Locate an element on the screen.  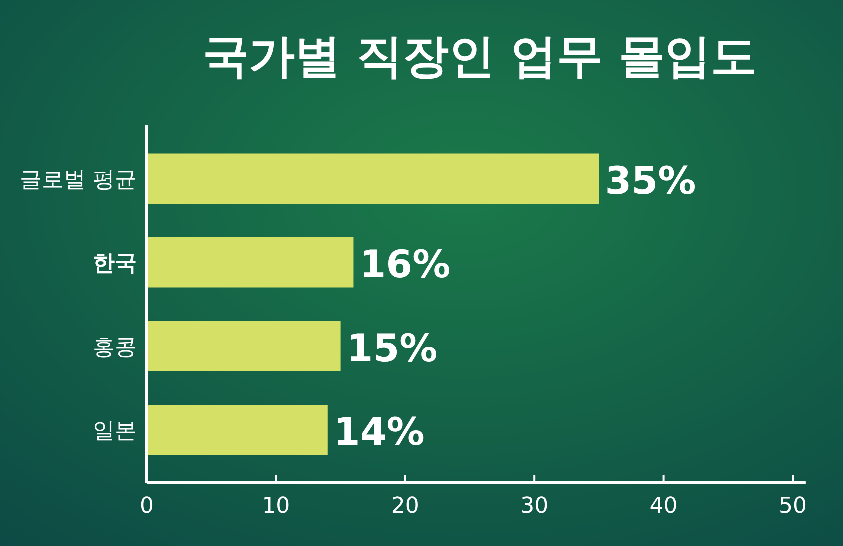
x-tick-label: 30 is located at coordinates (534, 506).